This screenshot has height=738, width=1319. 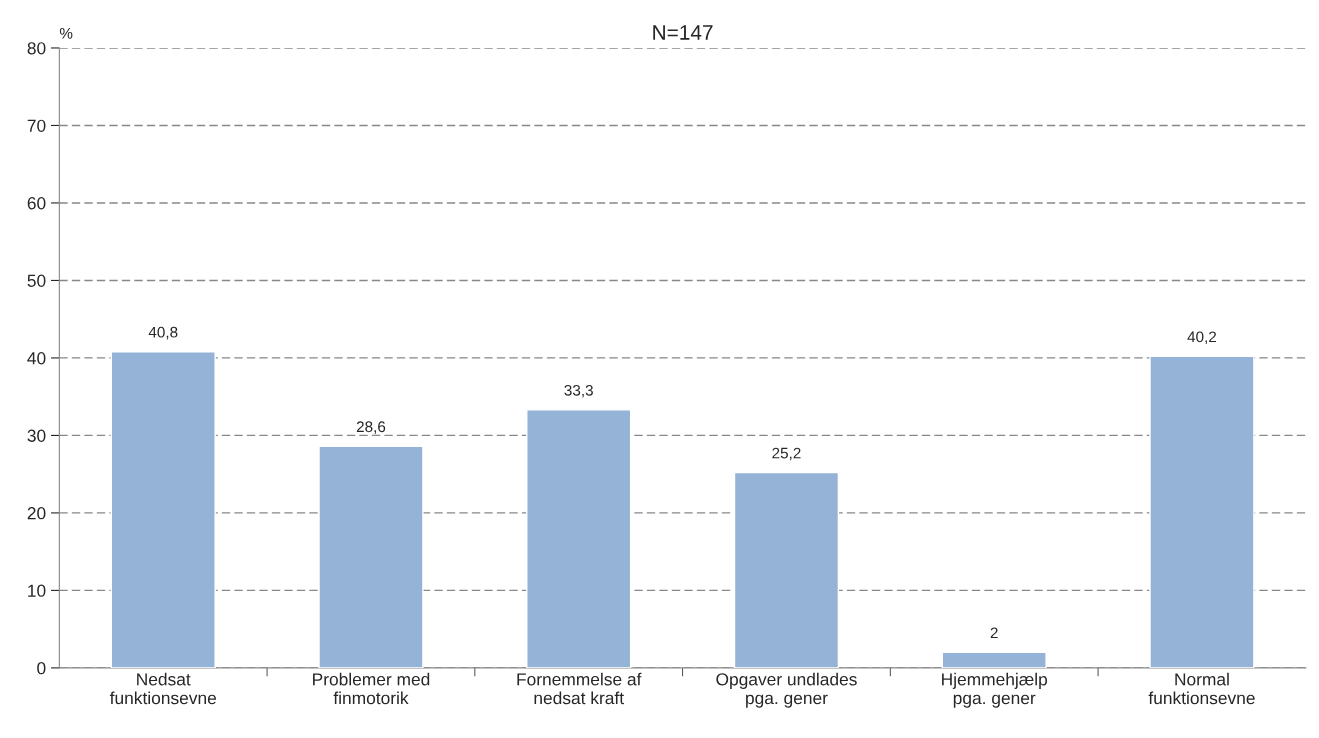 What do you see at coordinates (37, 590) in the screenshot?
I see `y-tick-label: 10` at bounding box center [37, 590].